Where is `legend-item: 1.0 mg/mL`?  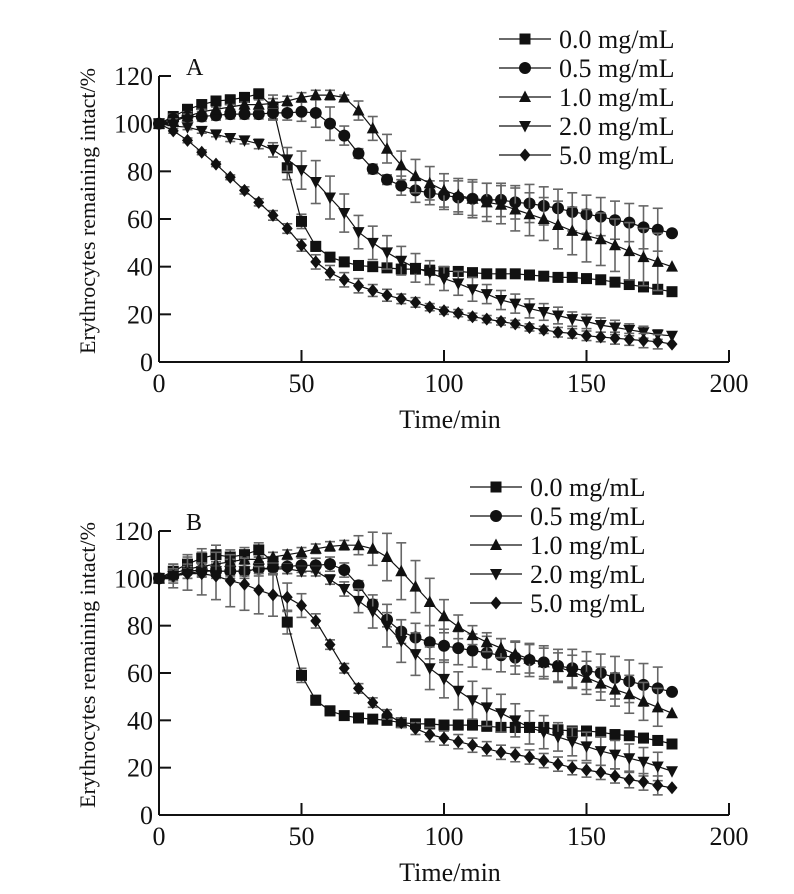
legend-item: 1.0 mg/mL is located at coordinates (587, 97).